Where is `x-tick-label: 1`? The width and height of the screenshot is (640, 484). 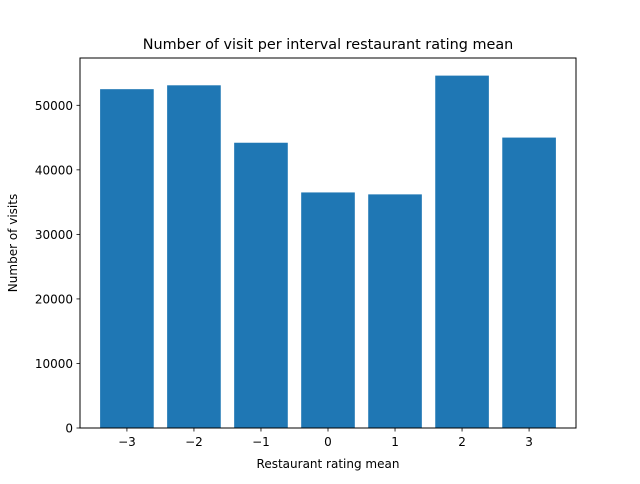 x-tick-label: 1 is located at coordinates (395, 442).